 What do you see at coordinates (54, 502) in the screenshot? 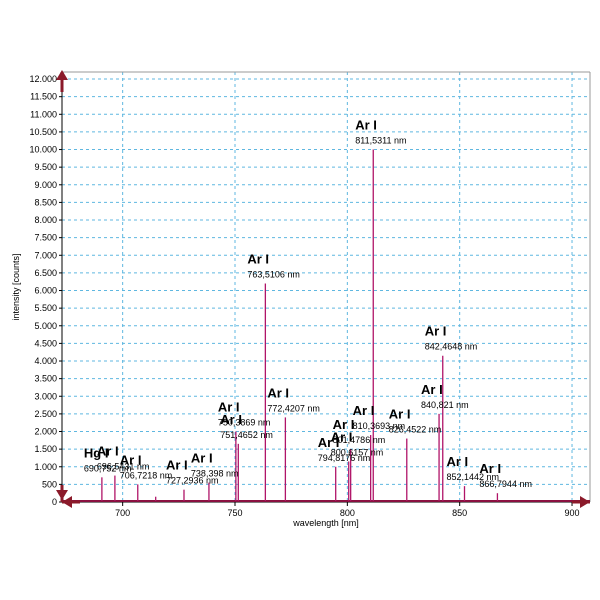
I see `y-tick-label: 0` at bounding box center [54, 502].